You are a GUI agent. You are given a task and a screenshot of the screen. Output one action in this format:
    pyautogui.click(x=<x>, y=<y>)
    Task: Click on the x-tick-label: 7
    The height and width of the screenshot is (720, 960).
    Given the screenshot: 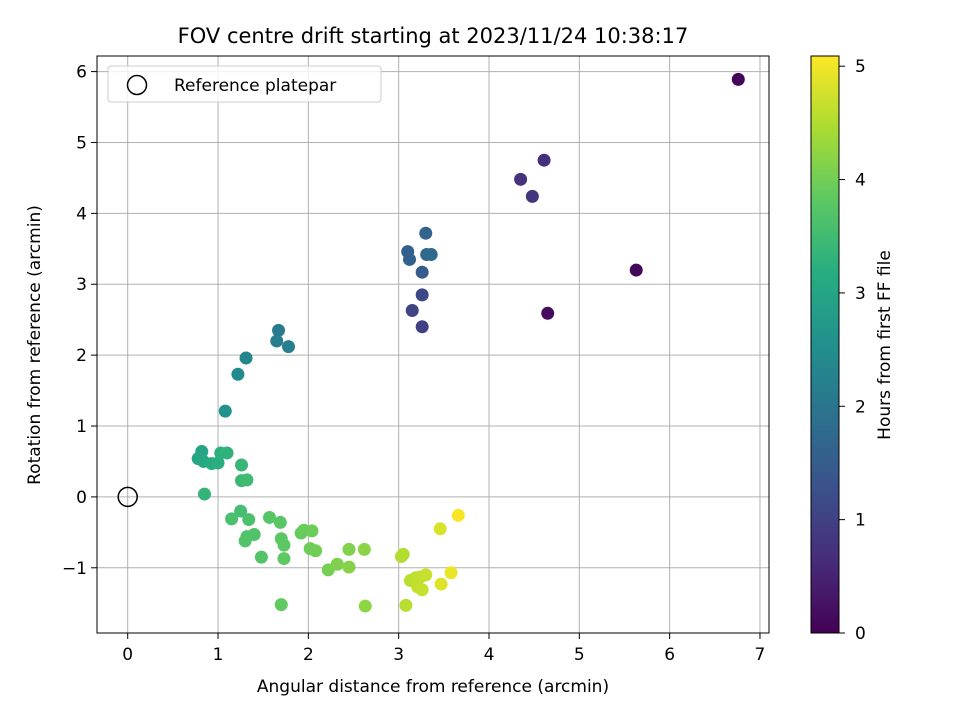 What is the action you would take?
    pyautogui.click(x=760, y=655)
    